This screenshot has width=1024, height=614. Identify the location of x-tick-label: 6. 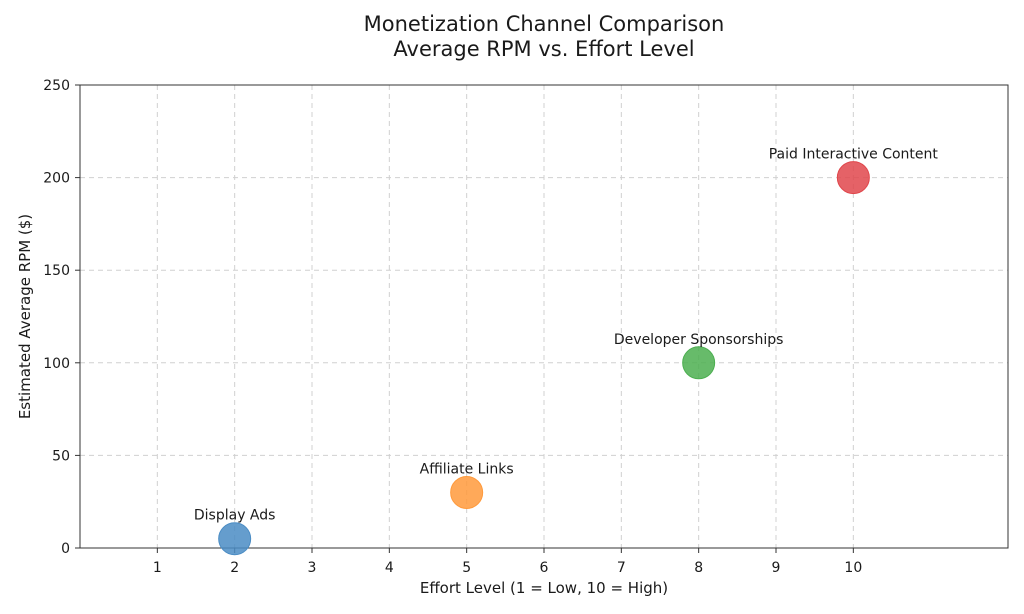
(544, 568).